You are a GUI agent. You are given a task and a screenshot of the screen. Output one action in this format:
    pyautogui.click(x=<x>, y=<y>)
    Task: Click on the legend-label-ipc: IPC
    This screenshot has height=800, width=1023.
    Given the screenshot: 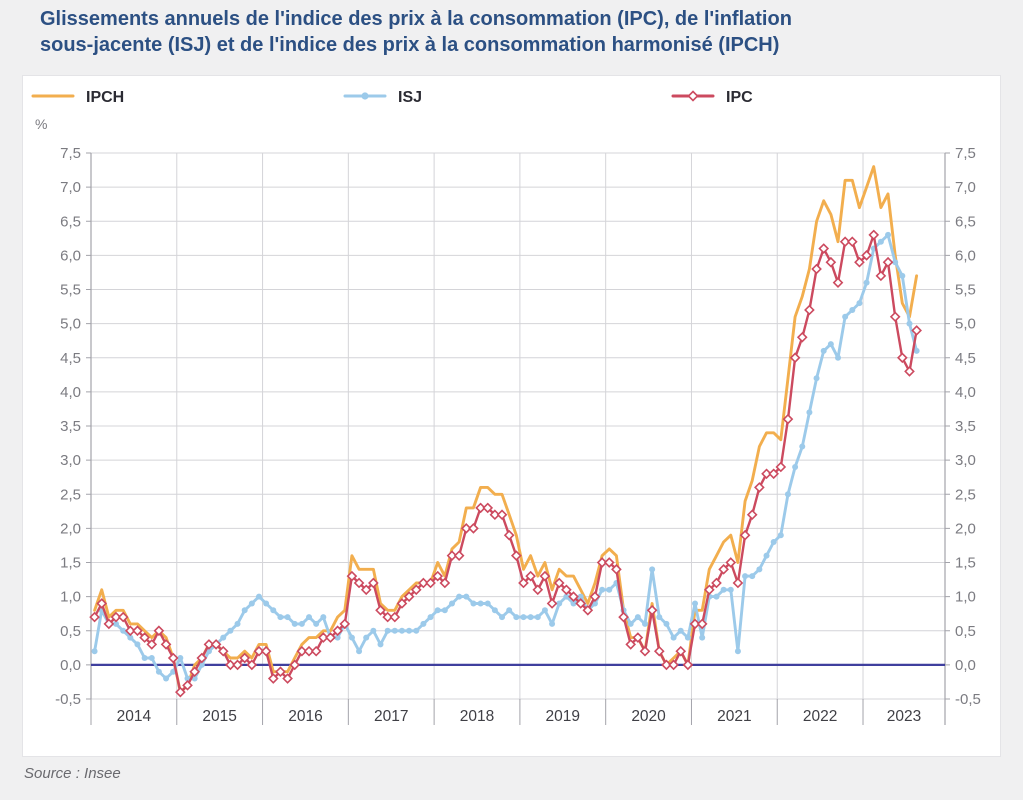 What is the action you would take?
    pyautogui.click(x=739, y=97)
    